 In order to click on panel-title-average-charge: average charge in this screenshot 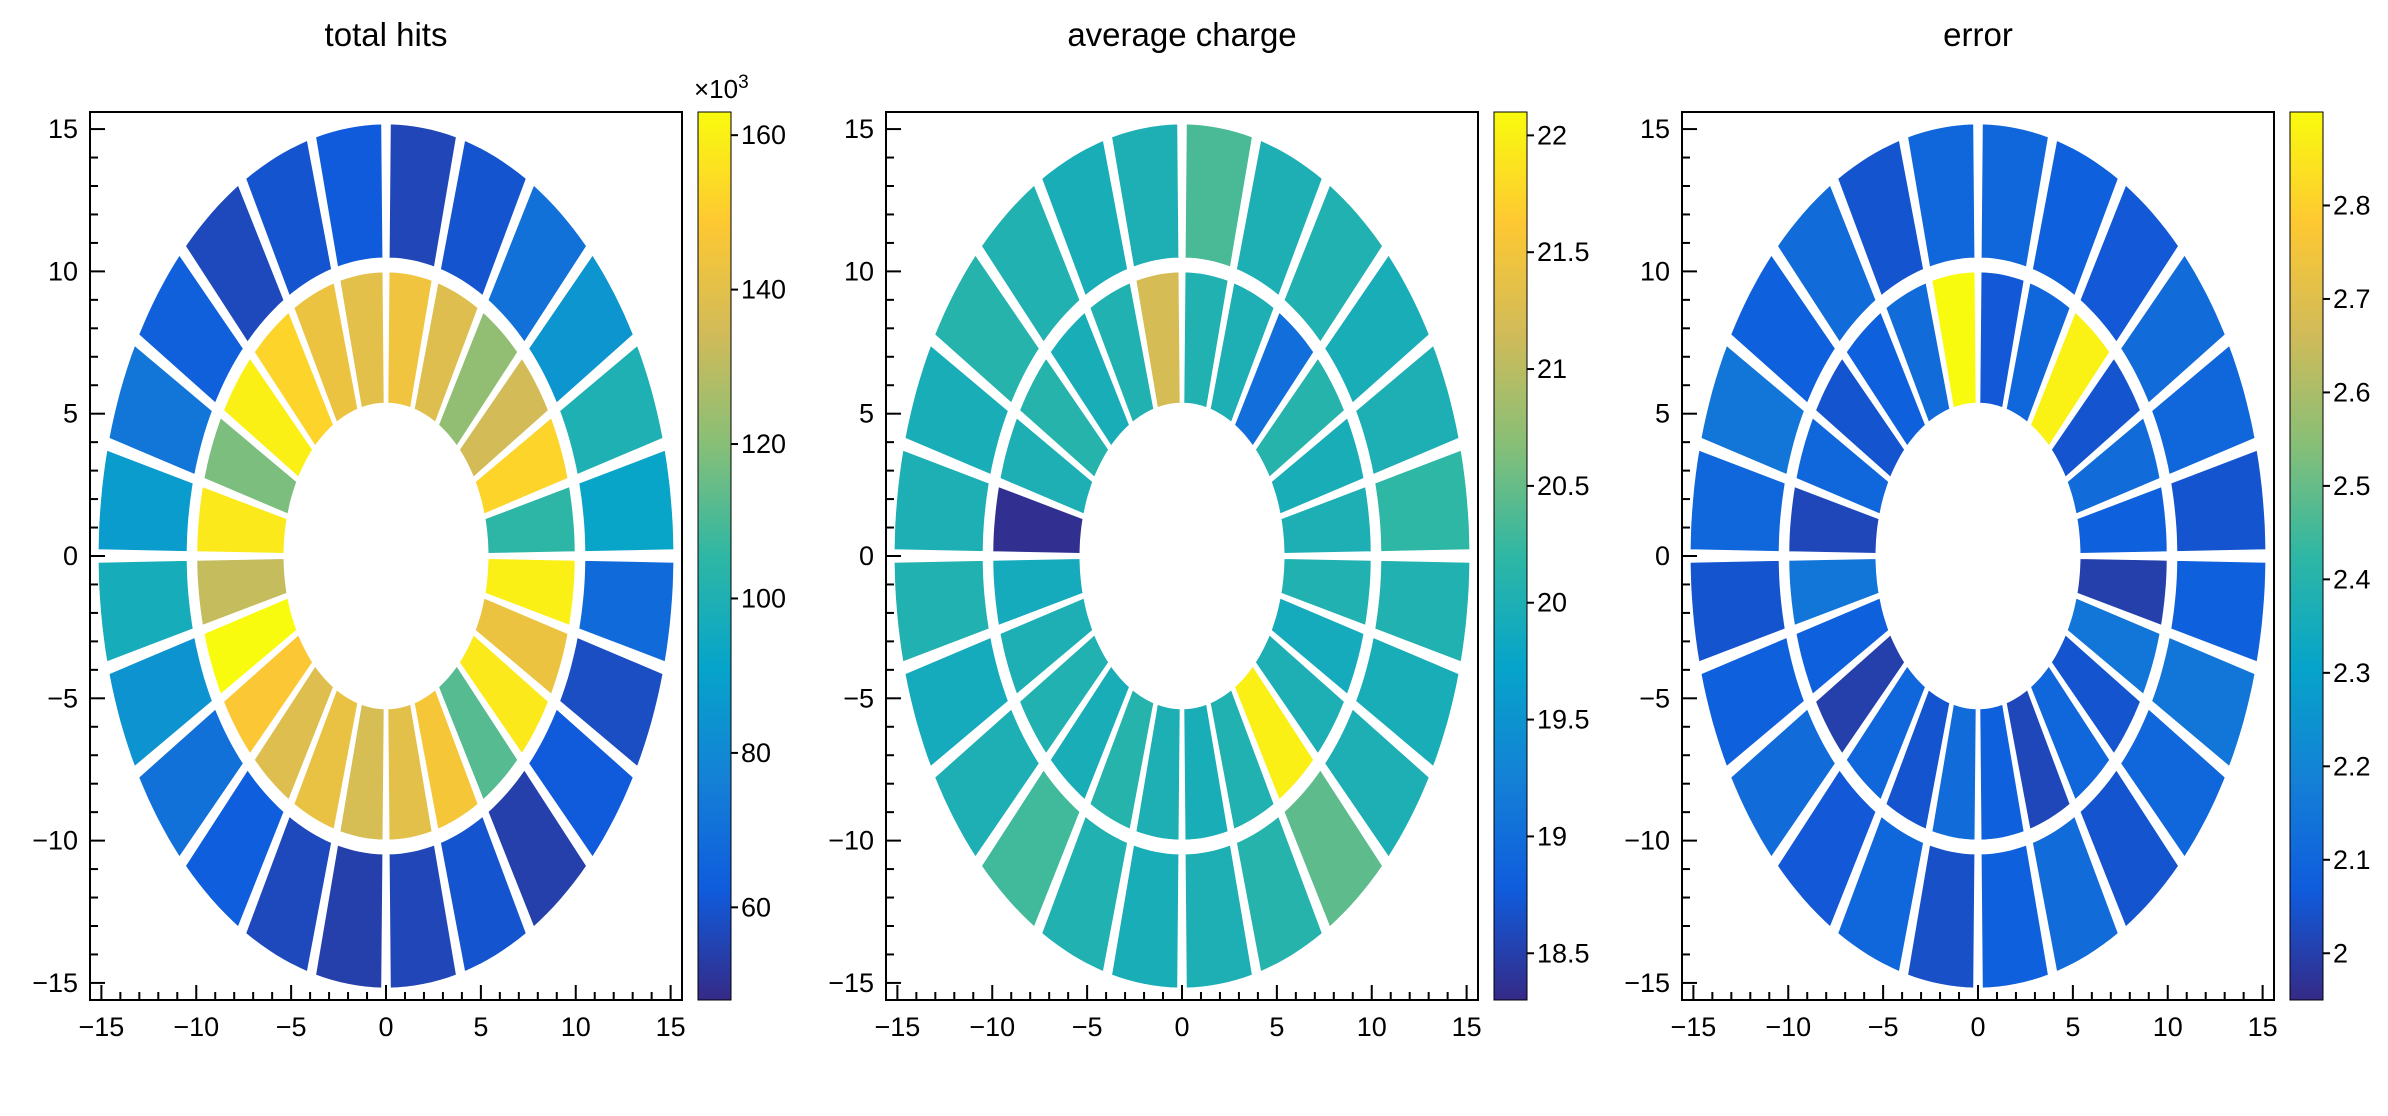, I will do `click(1182, 34)`.